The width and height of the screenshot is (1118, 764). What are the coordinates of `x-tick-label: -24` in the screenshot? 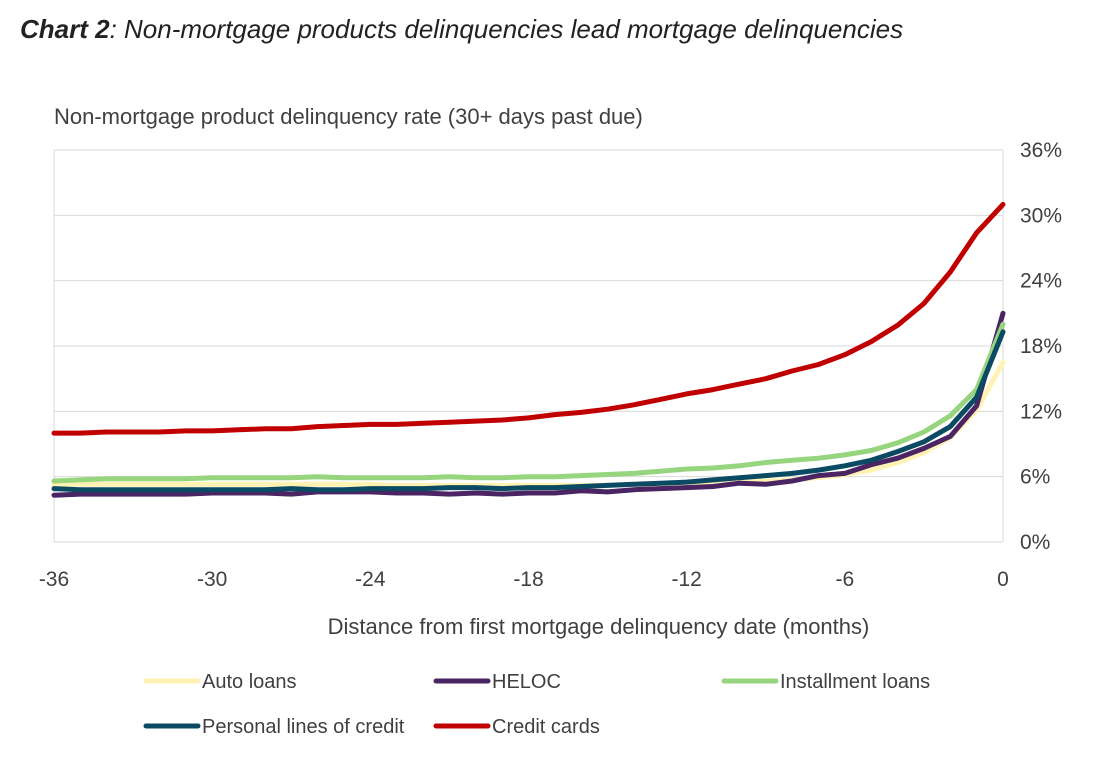 It's located at (370, 579).